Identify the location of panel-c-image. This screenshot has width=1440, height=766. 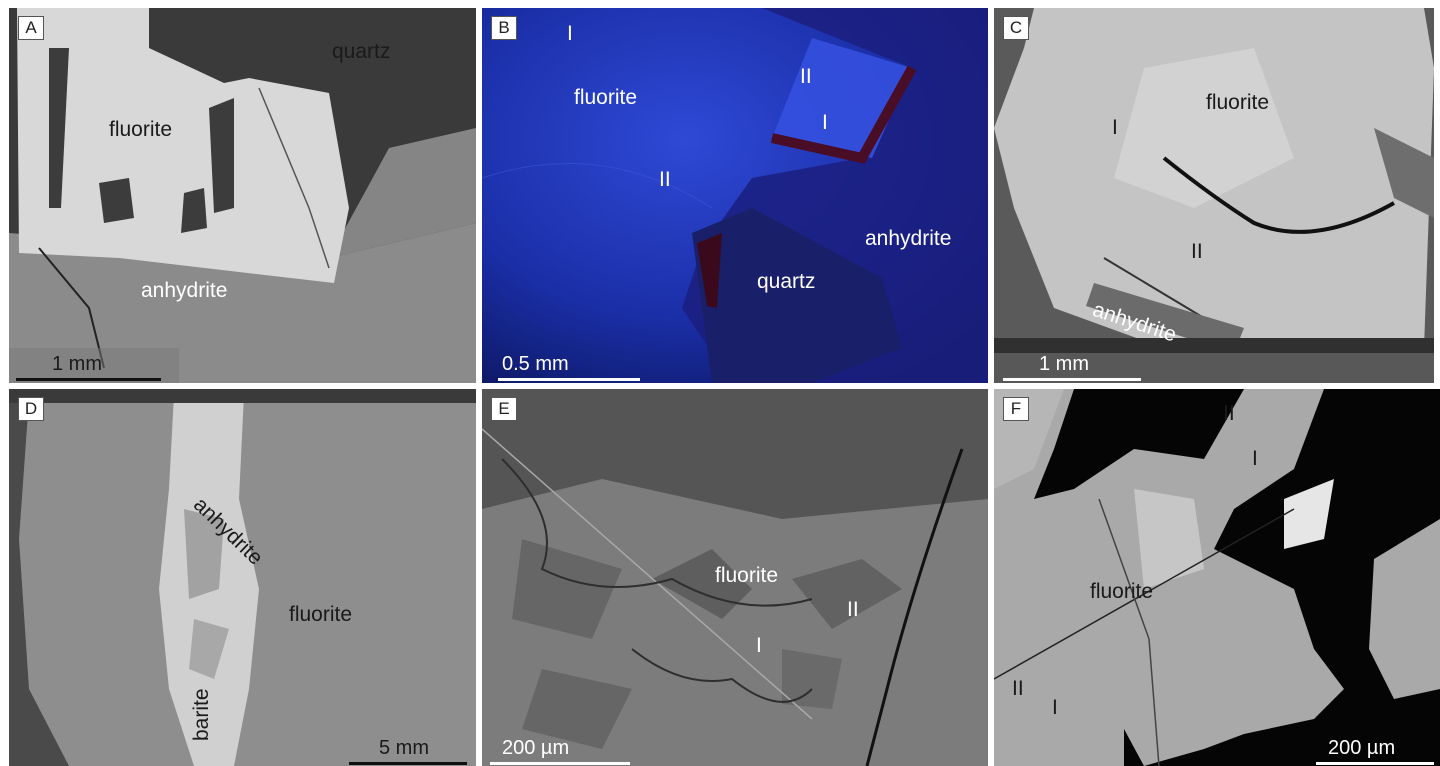
(1214, 195).